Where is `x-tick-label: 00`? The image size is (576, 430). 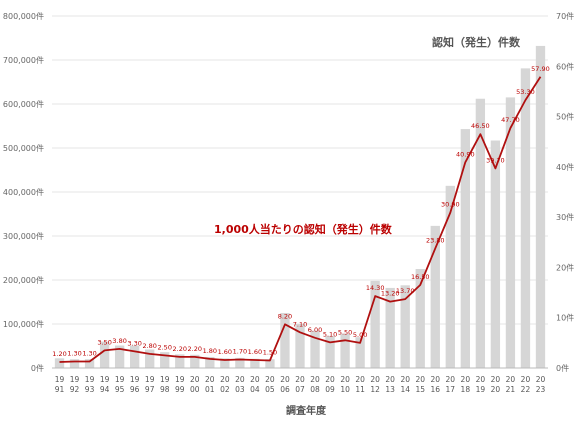
x-tick-label: 00 is located at coordinates (195, 389).